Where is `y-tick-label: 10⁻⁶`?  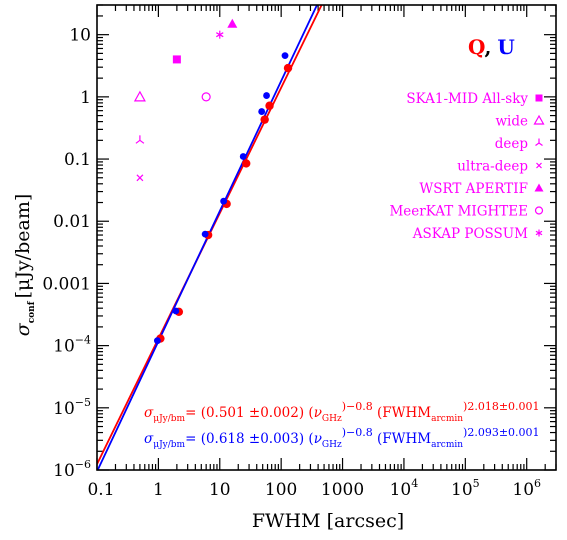 y-tick-label: 10⁻⁶ is located at coordinates (72, 469).